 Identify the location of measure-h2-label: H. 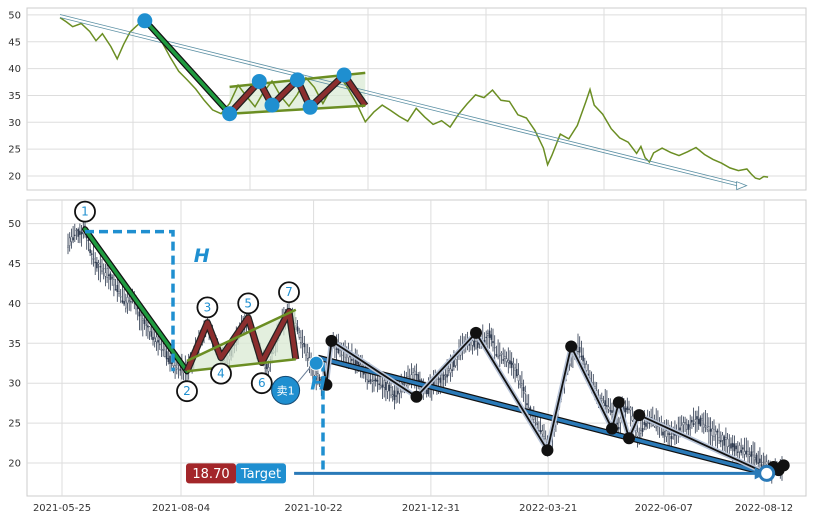
(318, 384).